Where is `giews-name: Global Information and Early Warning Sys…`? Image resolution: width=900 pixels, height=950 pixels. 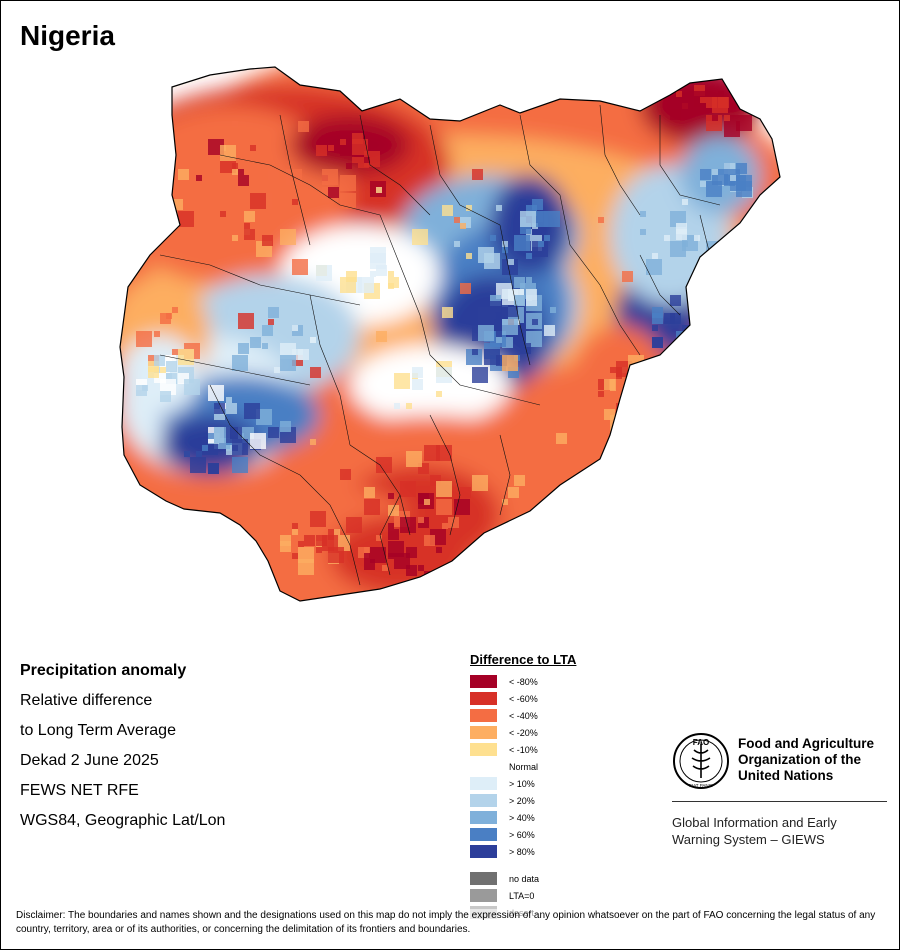
giews-name: Global Information and Early Warning Sys… is located at coordinates (754, 831).